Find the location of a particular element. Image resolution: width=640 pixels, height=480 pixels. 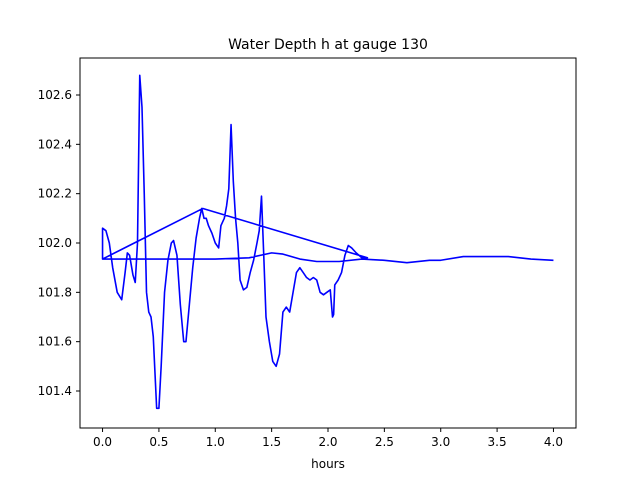

y-tick-label: 101.4 is located at coordinates (55, 391).